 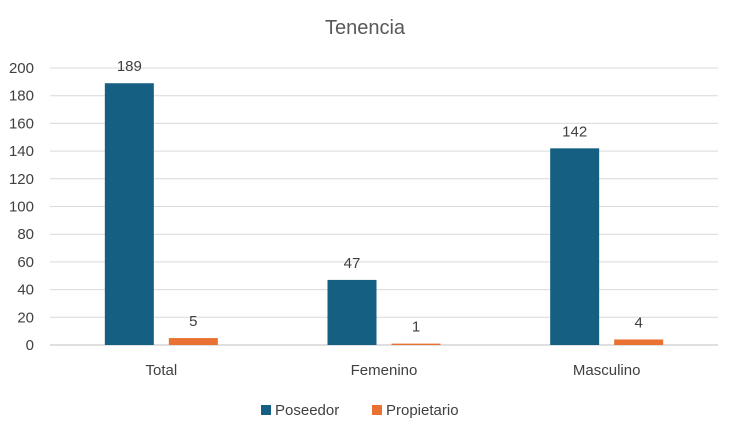 I want to click on x-axis: Total Femenino Masculino, so click(x=392, y=370).